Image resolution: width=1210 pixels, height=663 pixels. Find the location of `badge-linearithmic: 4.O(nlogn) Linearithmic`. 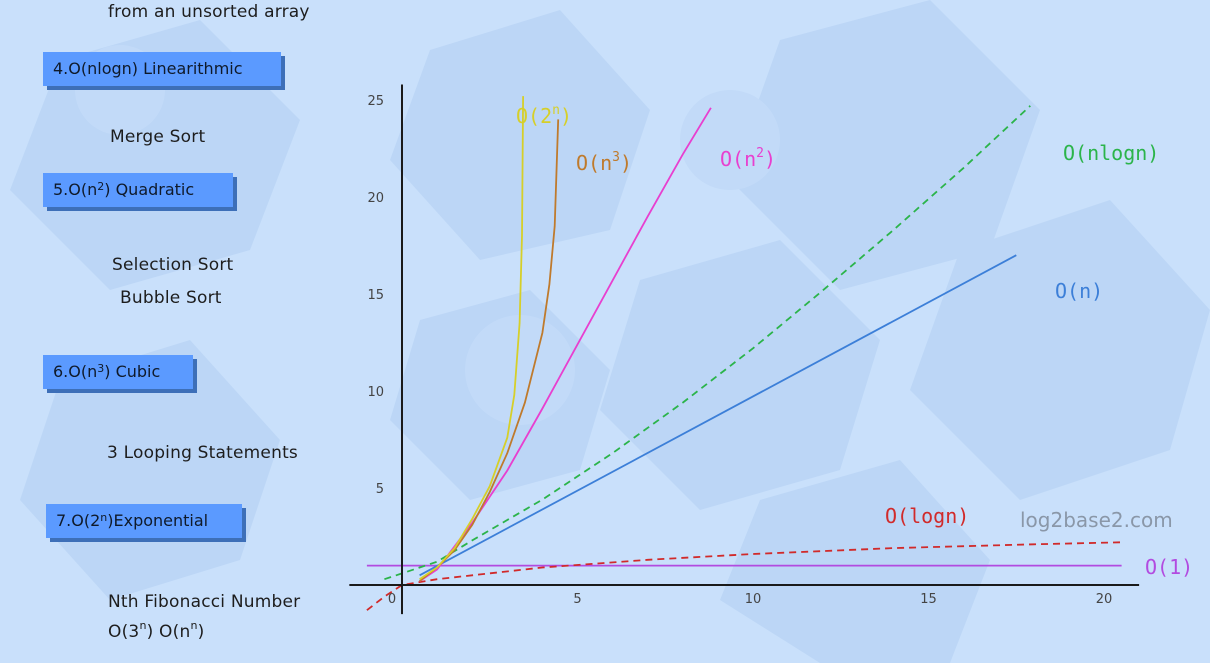

badge-linearithmic: 4.O(nlogn) Linearithmic is located at coordinates (162, 69).